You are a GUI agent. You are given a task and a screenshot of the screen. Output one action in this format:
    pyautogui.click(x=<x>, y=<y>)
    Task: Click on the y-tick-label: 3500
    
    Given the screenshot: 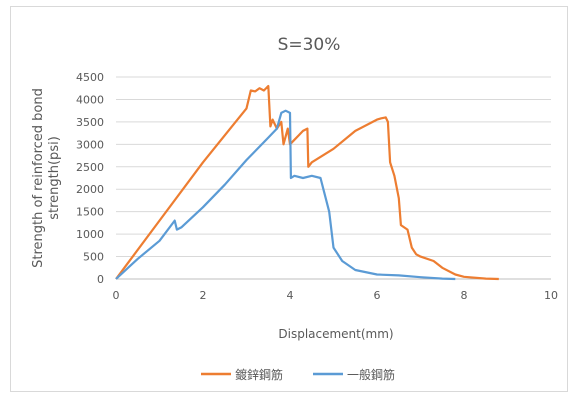 What is the action you would take?
    pyautogui.click(x=90, y=122)
    